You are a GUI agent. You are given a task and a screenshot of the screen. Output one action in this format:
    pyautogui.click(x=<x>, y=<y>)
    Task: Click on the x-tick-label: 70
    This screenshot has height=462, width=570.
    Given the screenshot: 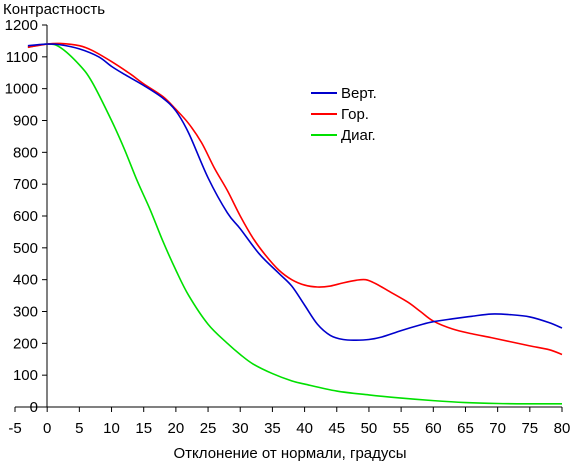 What is the action you would take?
    pyautogui.click(x=497, y=428)
    